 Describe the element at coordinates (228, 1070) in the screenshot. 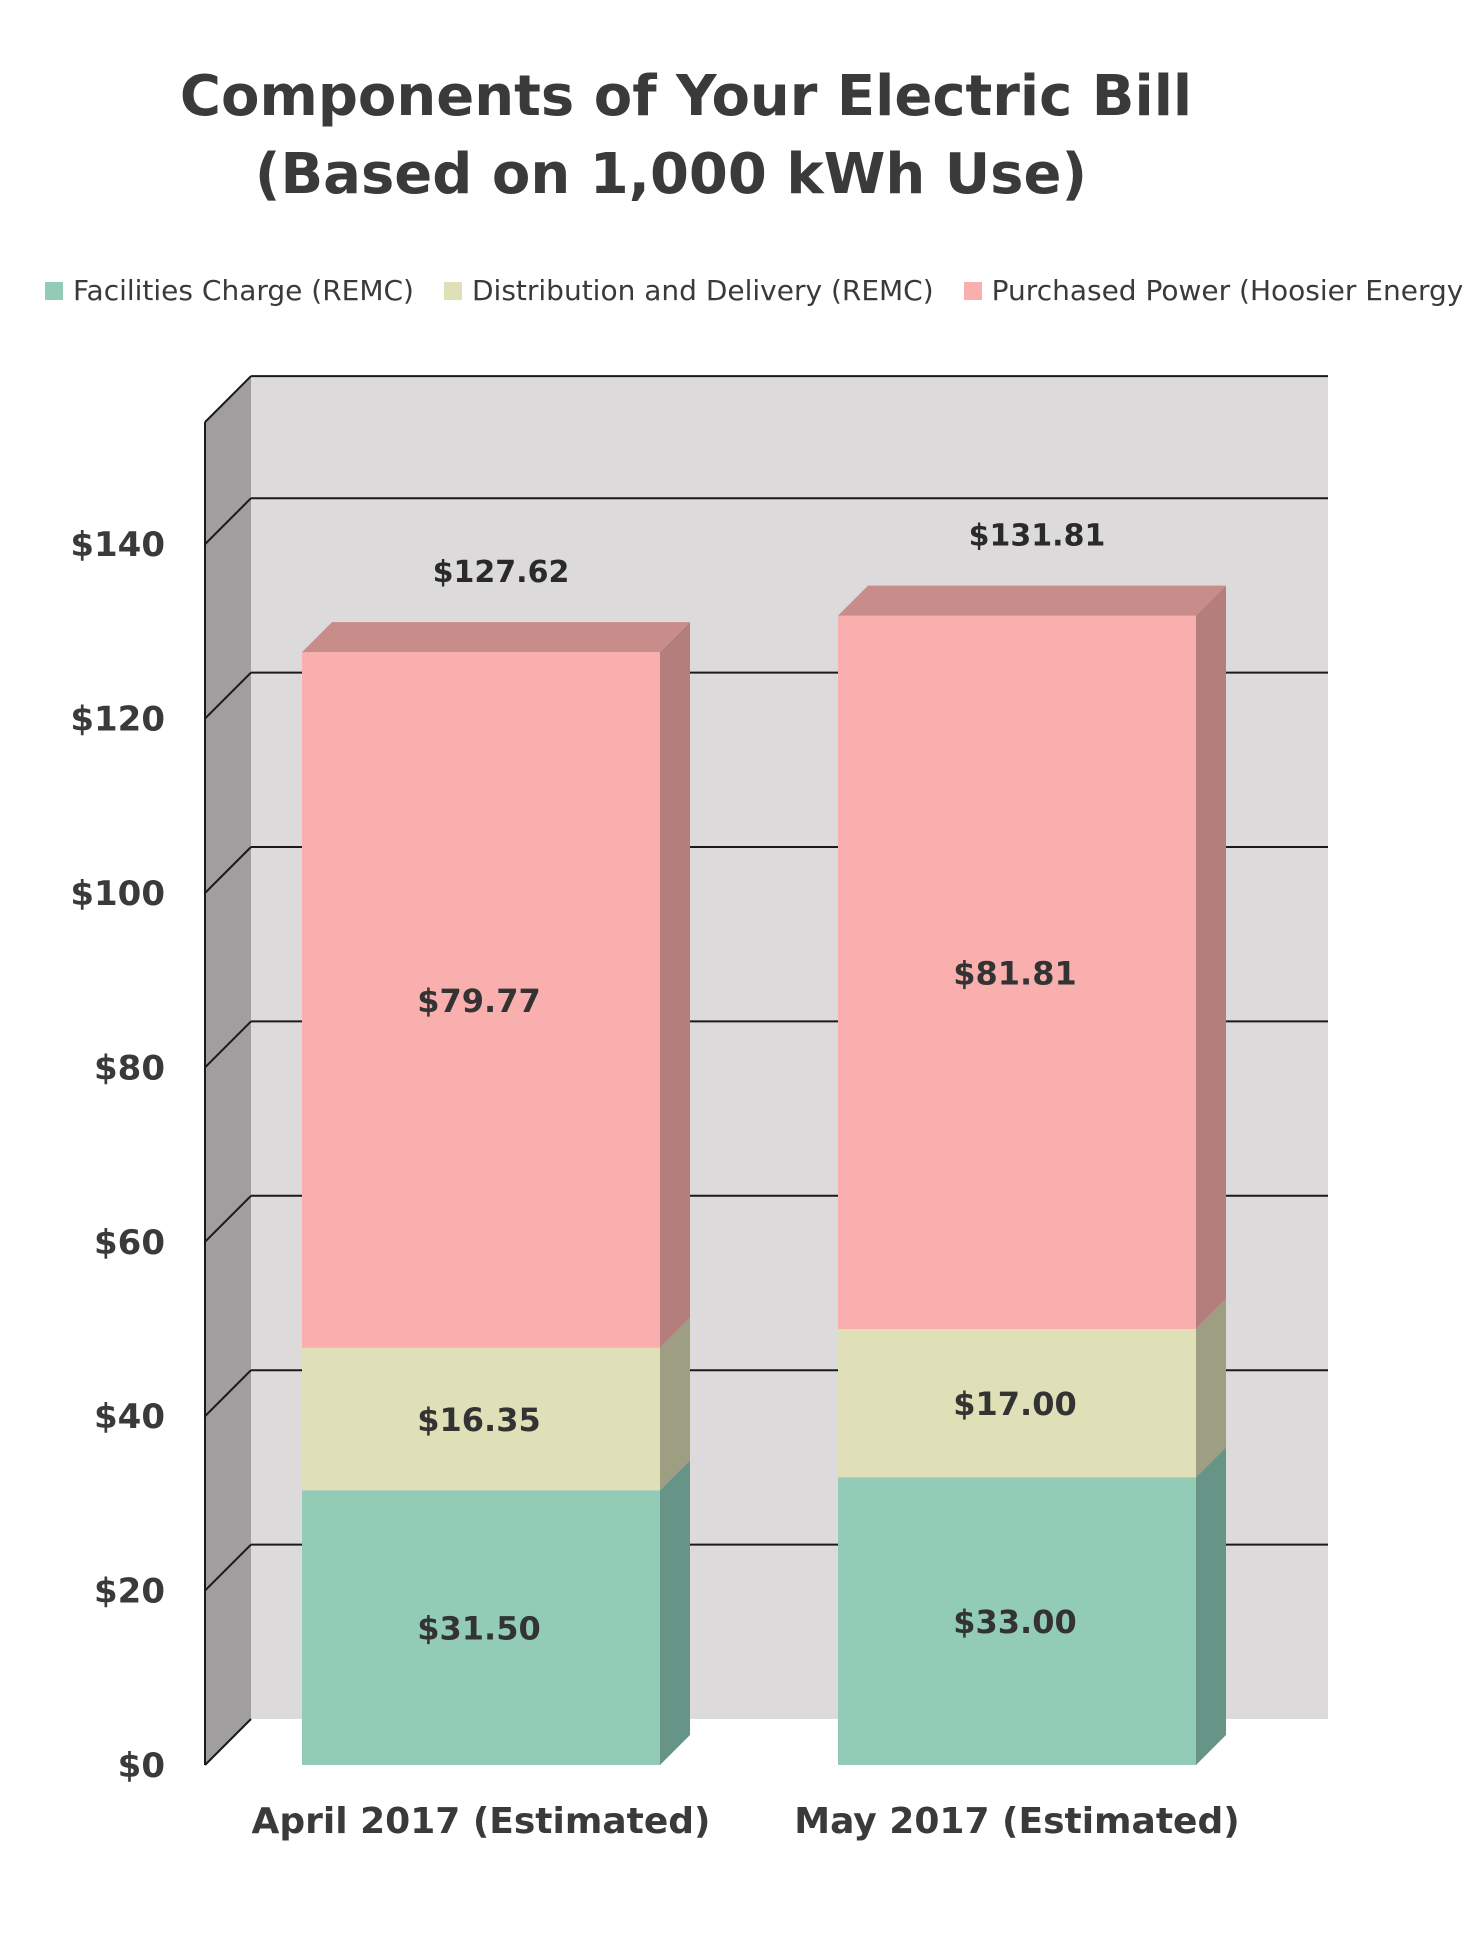

I see `chart-side-wall` at that location.